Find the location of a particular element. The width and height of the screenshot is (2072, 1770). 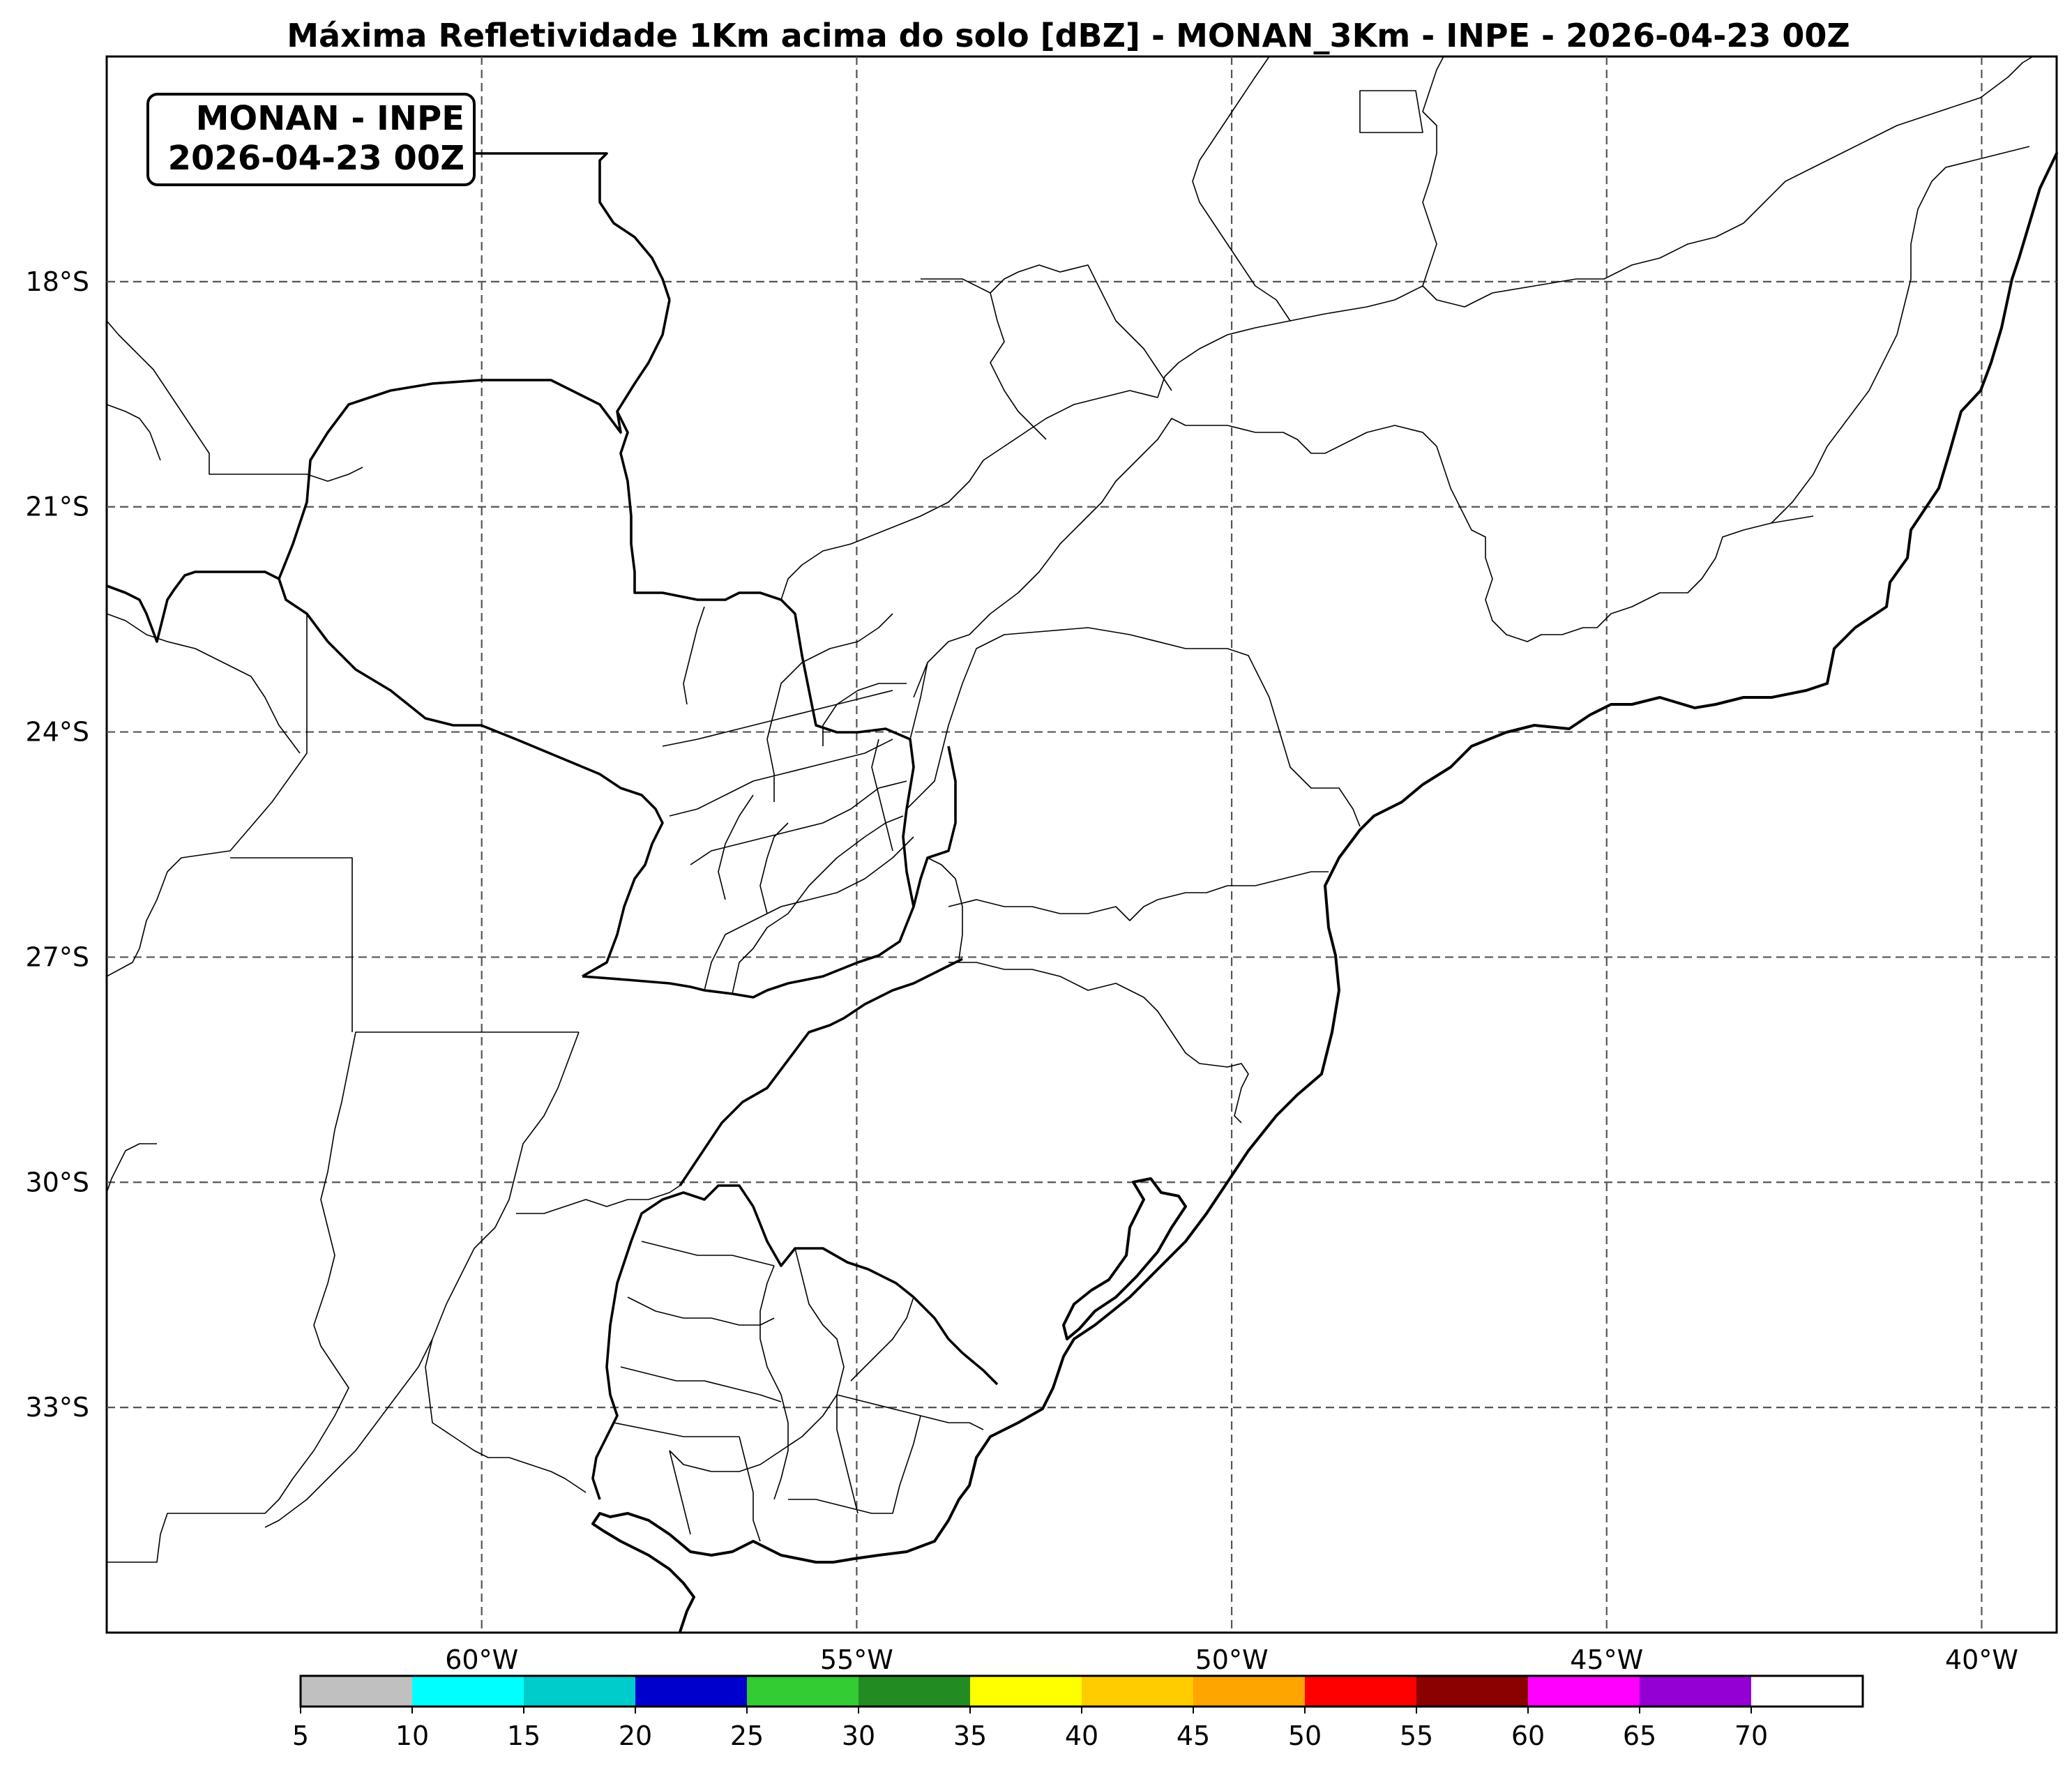

colorbar-tick-label: 70 is located at coordinates (1751, 1736).